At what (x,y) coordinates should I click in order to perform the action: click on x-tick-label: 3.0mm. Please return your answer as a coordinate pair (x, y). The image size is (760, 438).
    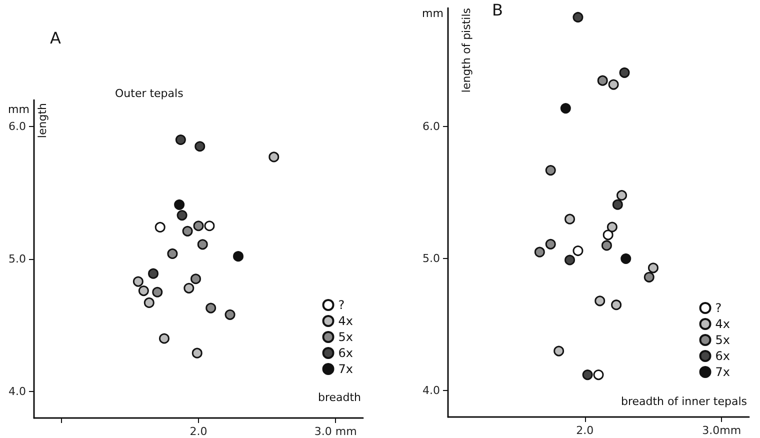
    Looking at the image, I should click on (722, 430).